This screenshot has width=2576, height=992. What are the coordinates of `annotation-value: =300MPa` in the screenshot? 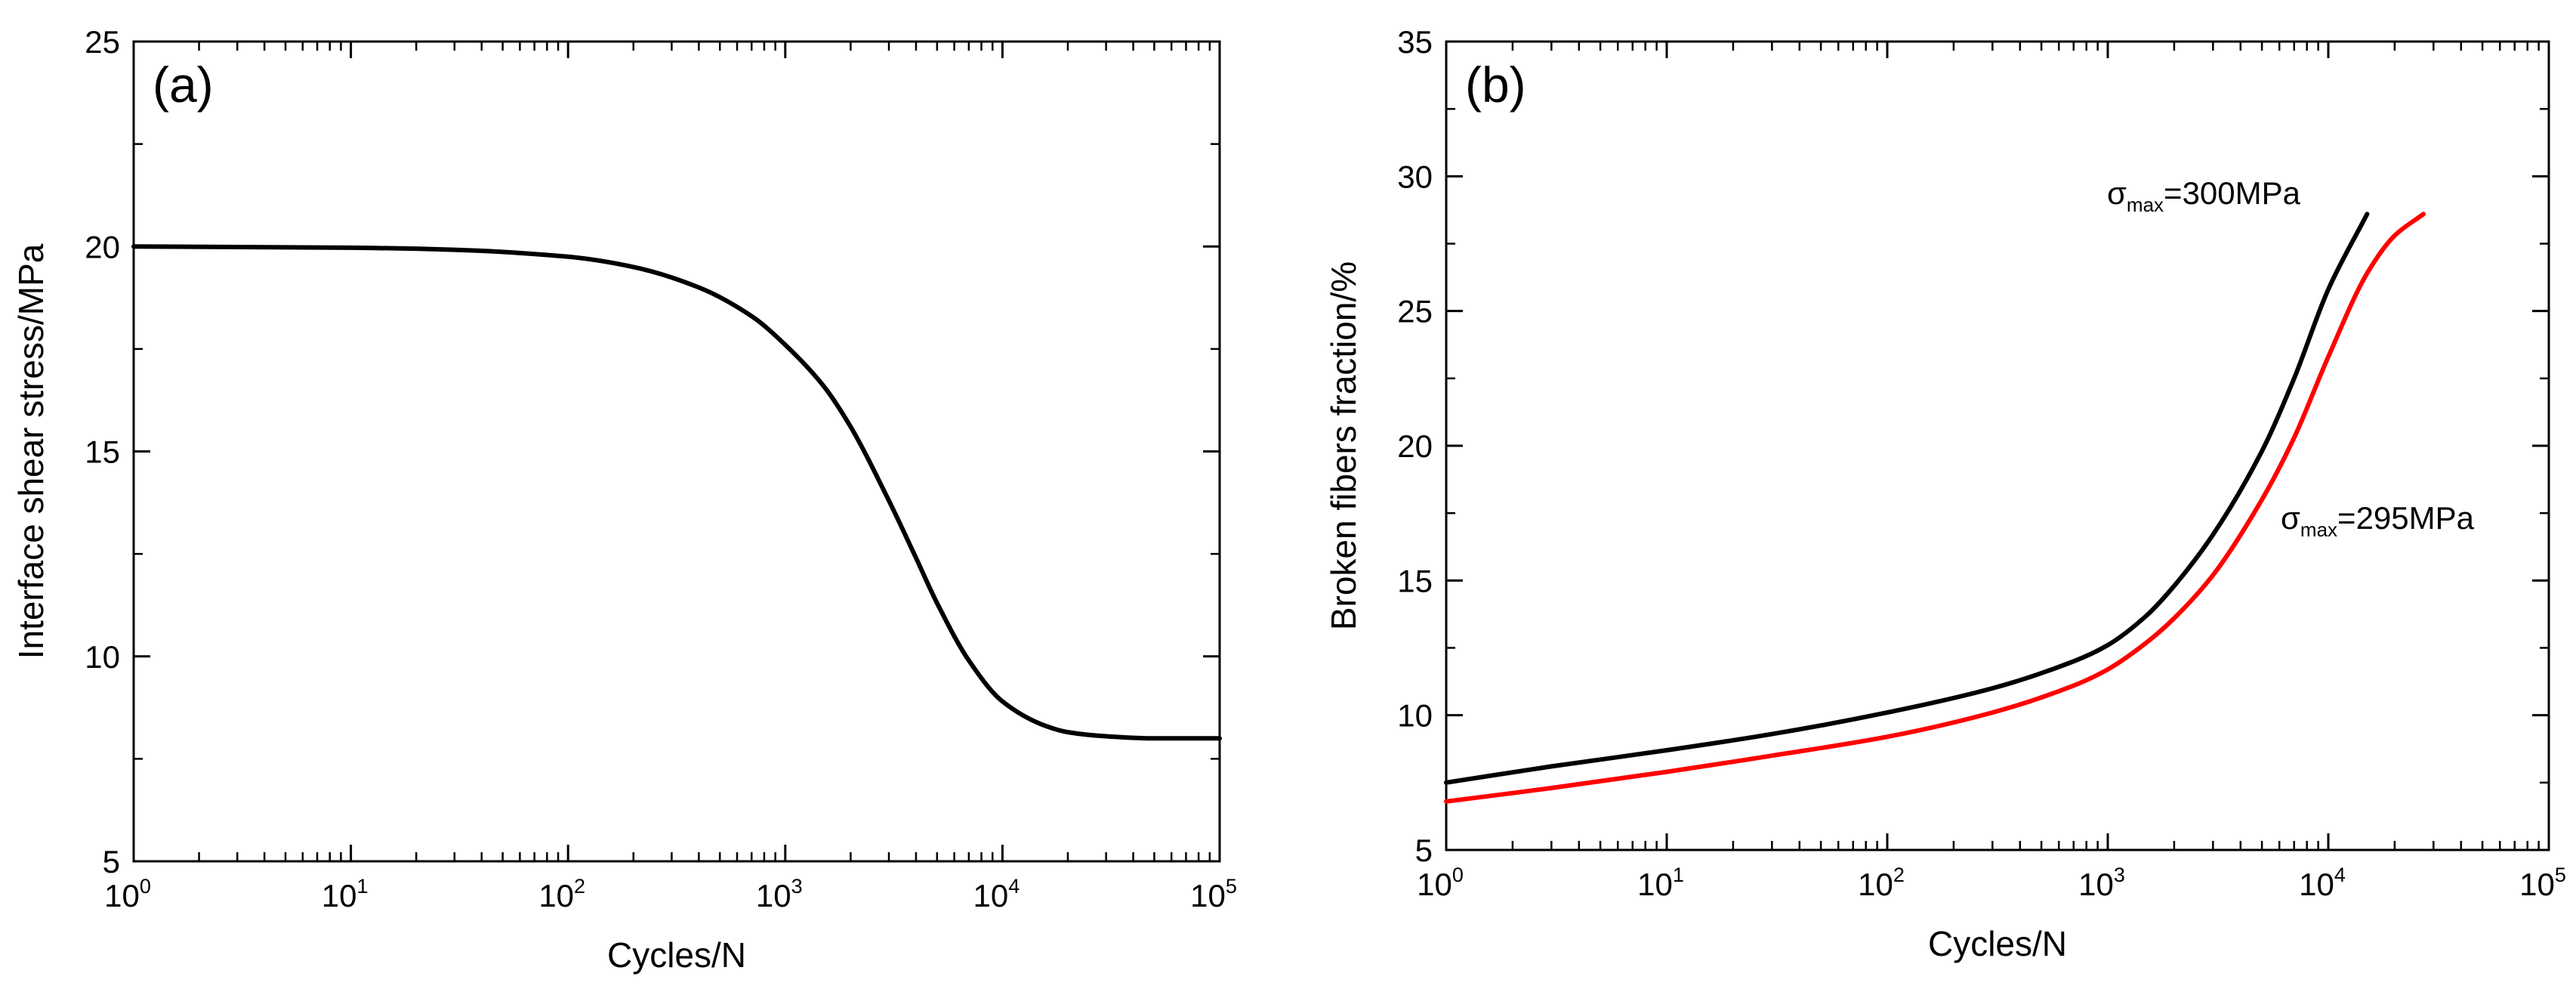 It's located at (2232, 193).